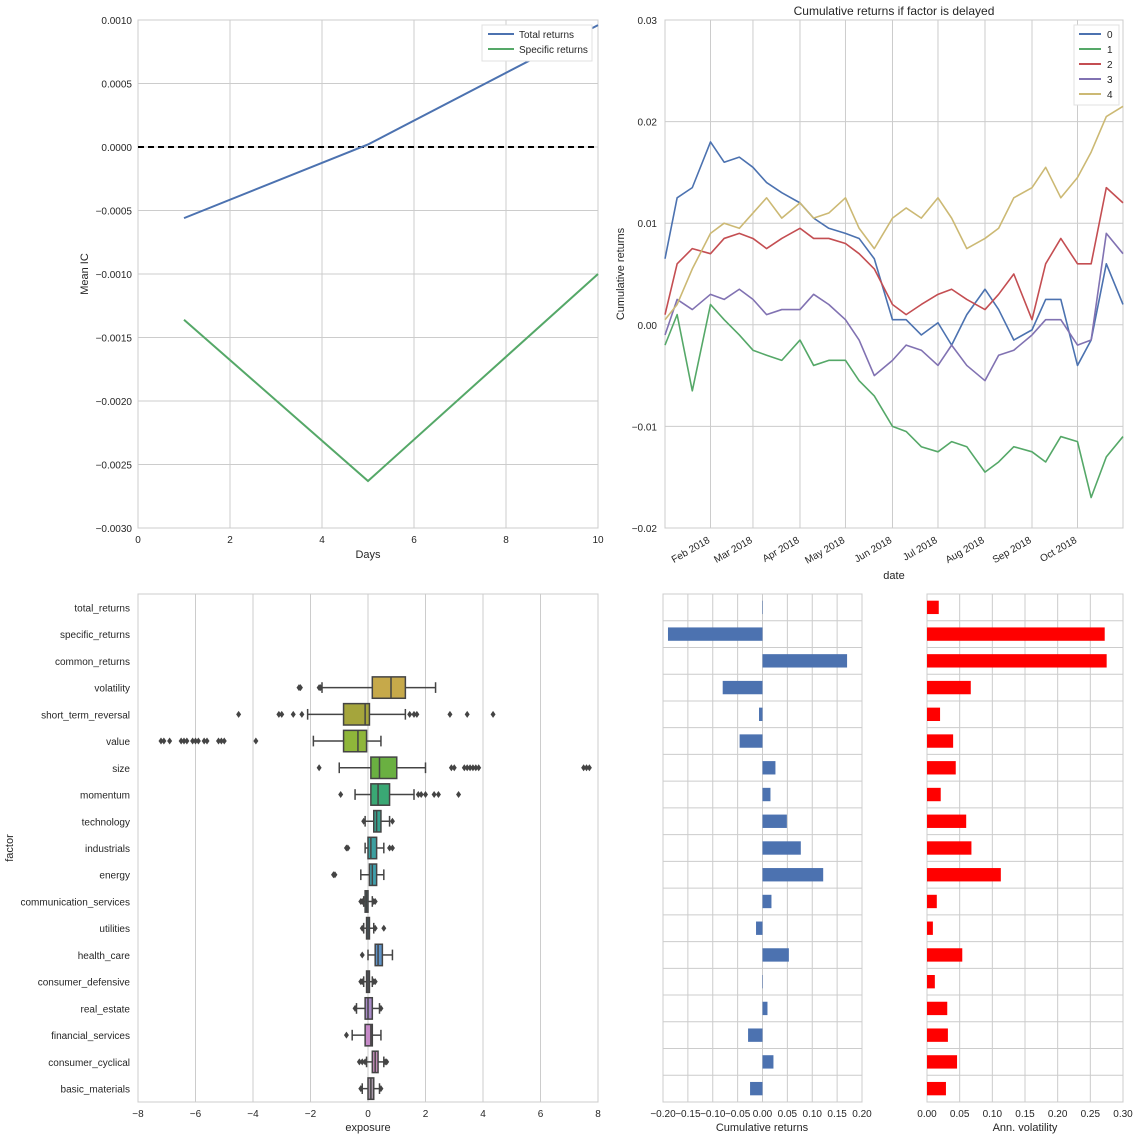  Describe the element at coordinates (1058, 550) in the screenshot. I see `delayed-returns-xtick: Oct 2018` at that location.